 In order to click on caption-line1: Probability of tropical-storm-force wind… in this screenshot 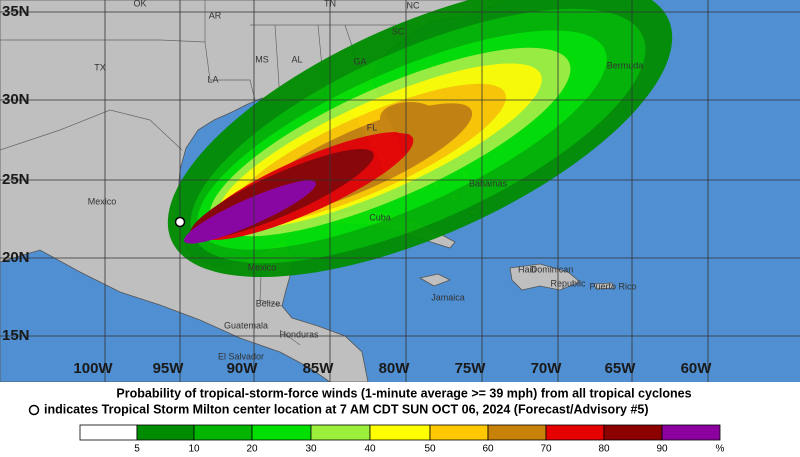, I will do `click(403, 393)`.